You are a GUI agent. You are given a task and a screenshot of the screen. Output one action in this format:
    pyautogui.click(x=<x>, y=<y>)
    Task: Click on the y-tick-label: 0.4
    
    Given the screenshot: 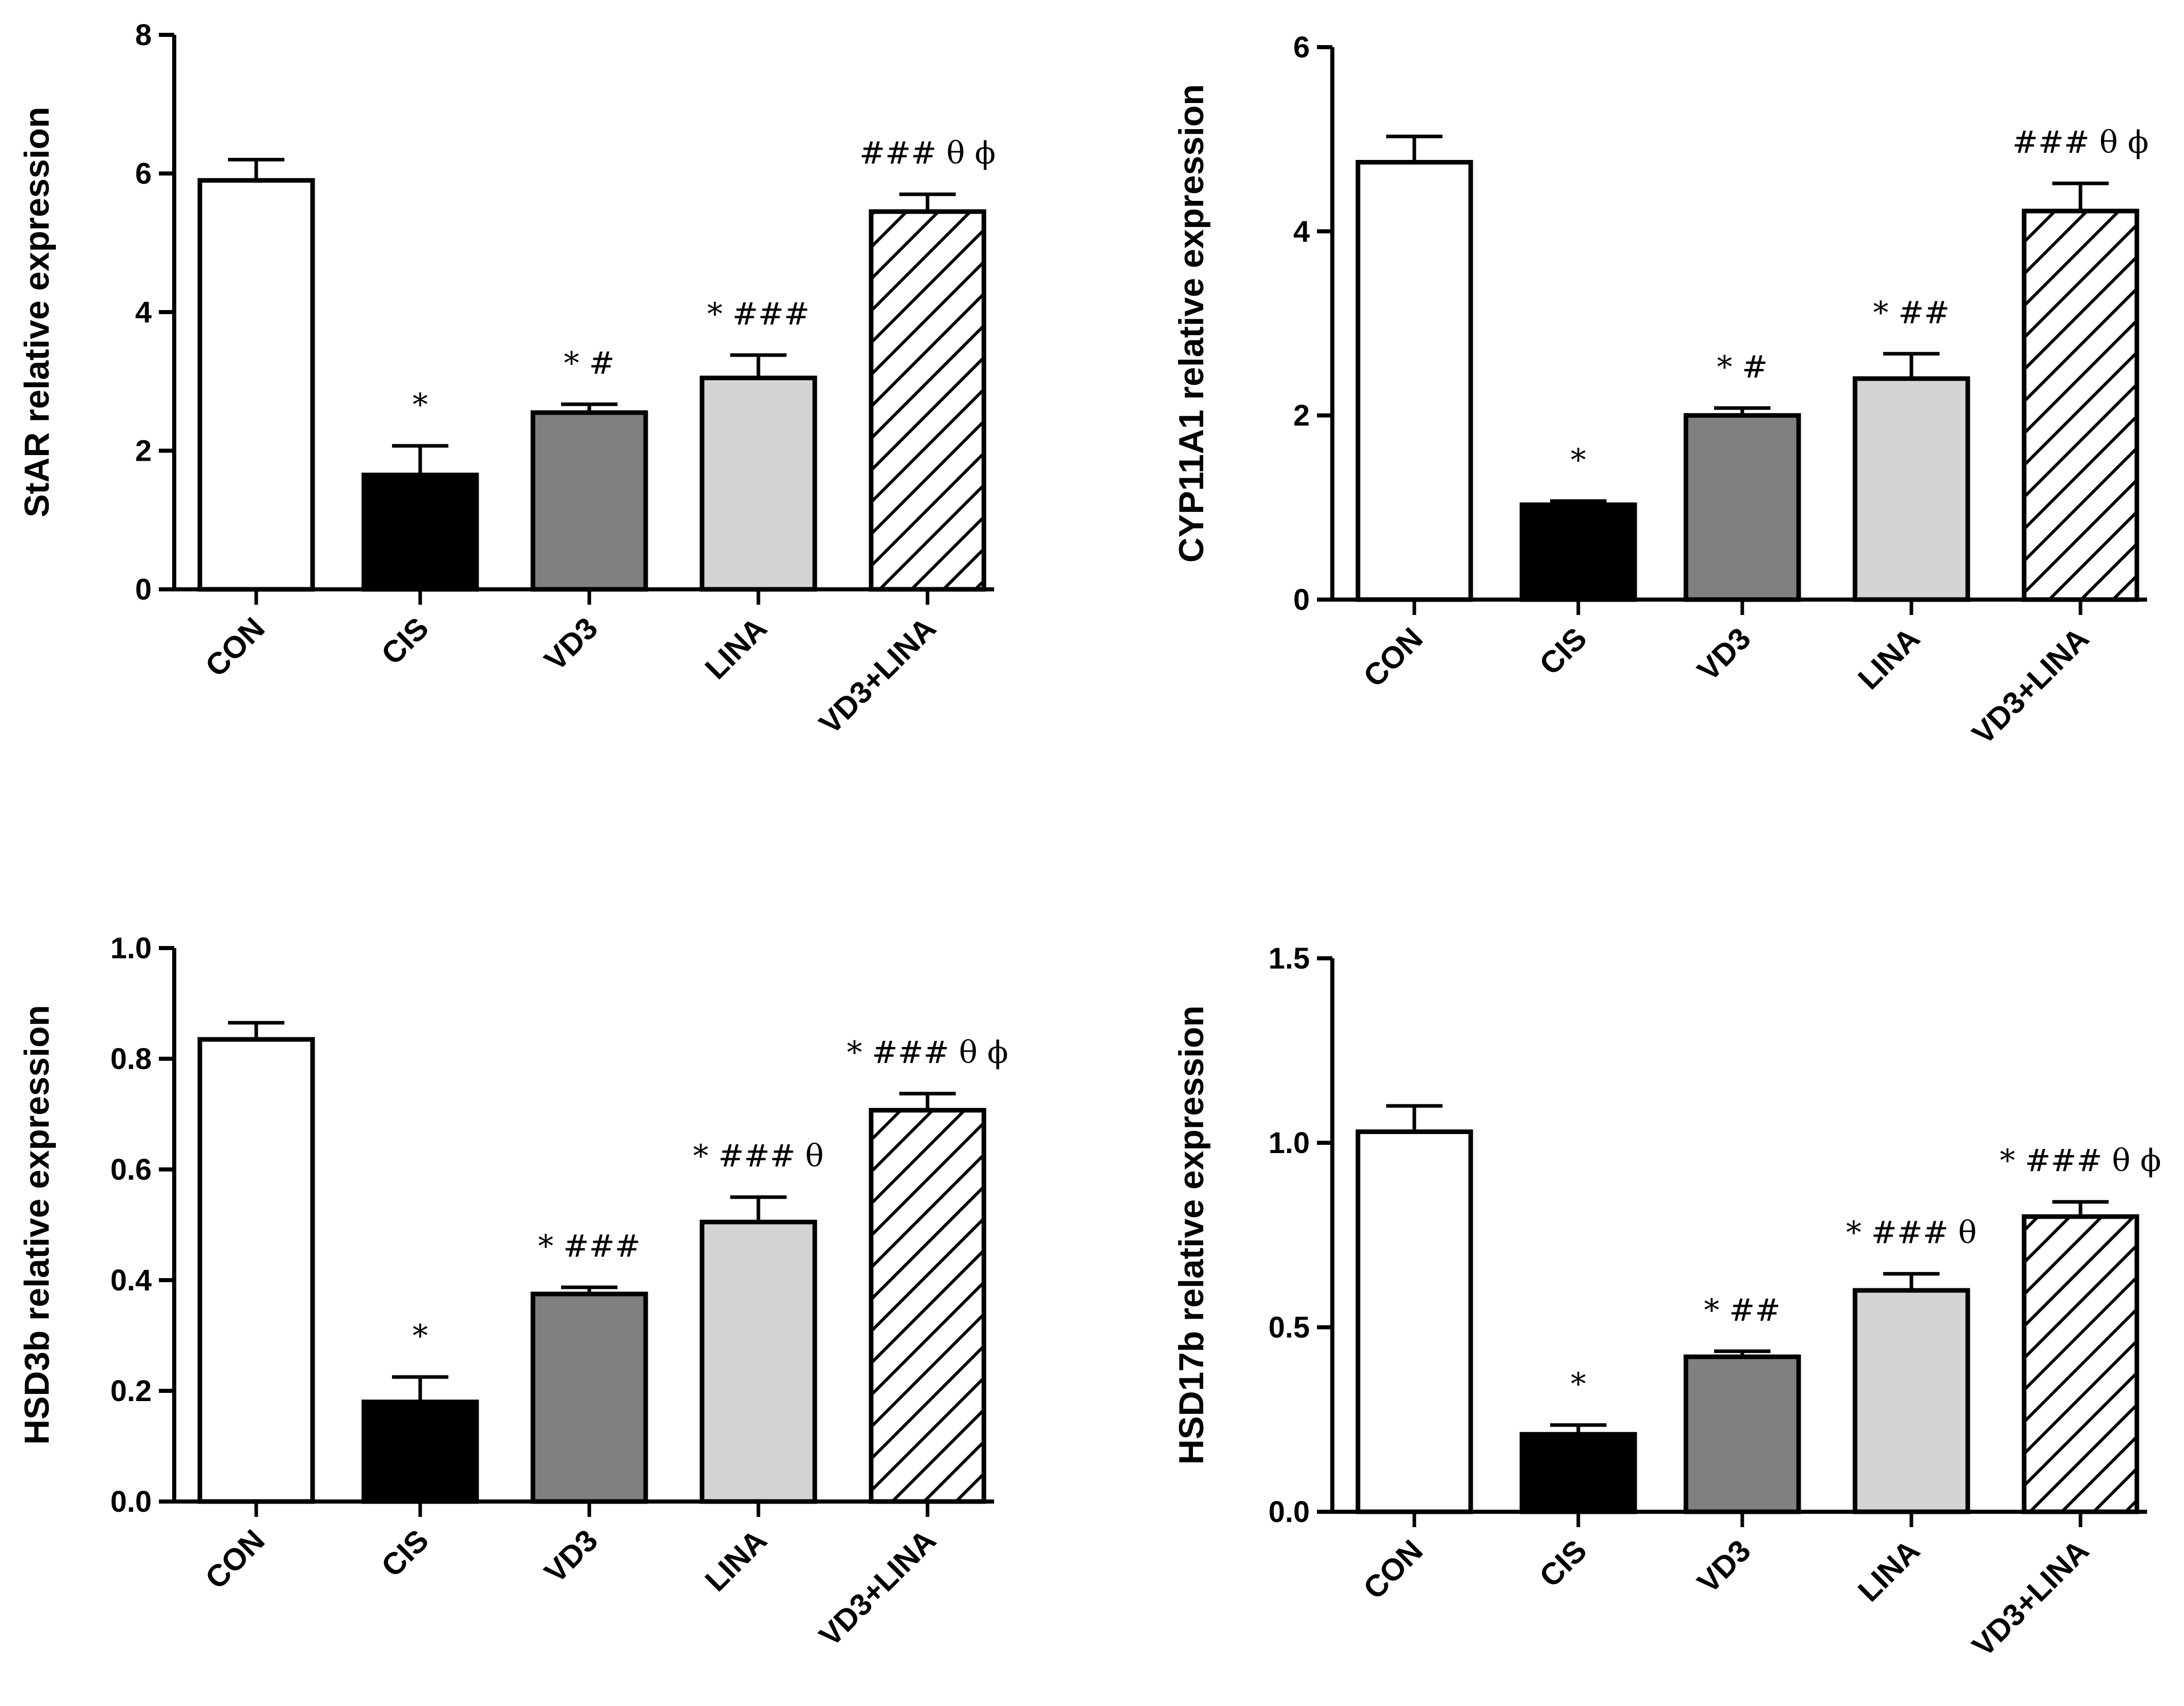 What is the action you would take?
    pyautogui.click(x=131, y=1280)
    